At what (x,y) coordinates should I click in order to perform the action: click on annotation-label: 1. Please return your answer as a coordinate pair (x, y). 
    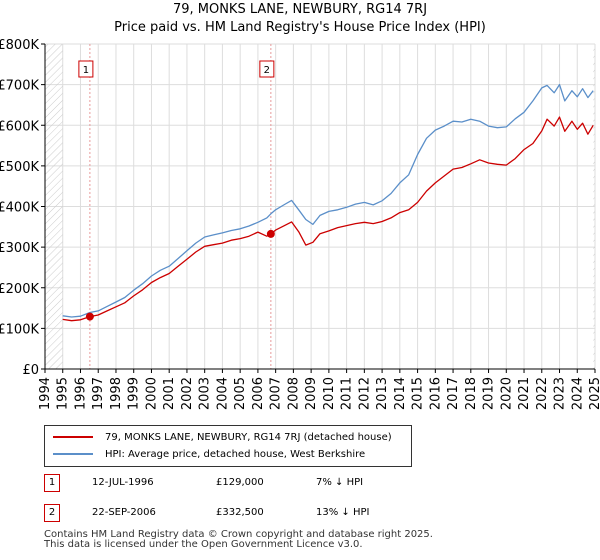
    Looking at the image, I should click on (86, 70).